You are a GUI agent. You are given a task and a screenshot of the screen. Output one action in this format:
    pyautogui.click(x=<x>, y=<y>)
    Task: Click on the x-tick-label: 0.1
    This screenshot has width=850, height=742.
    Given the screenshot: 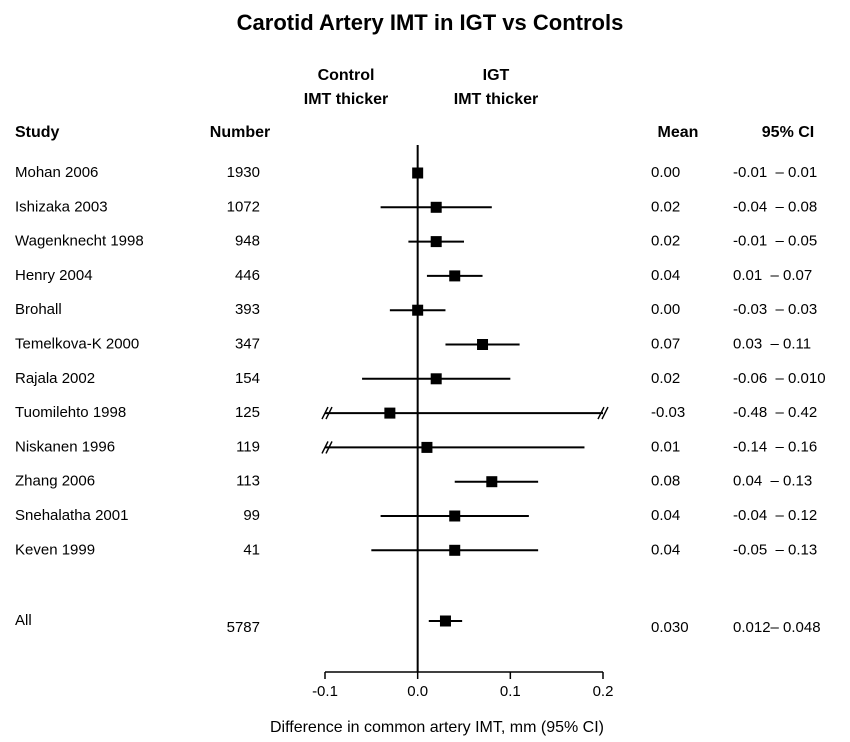 What is the action you would take?
    pyautogui.click(x=510, y=691)
    